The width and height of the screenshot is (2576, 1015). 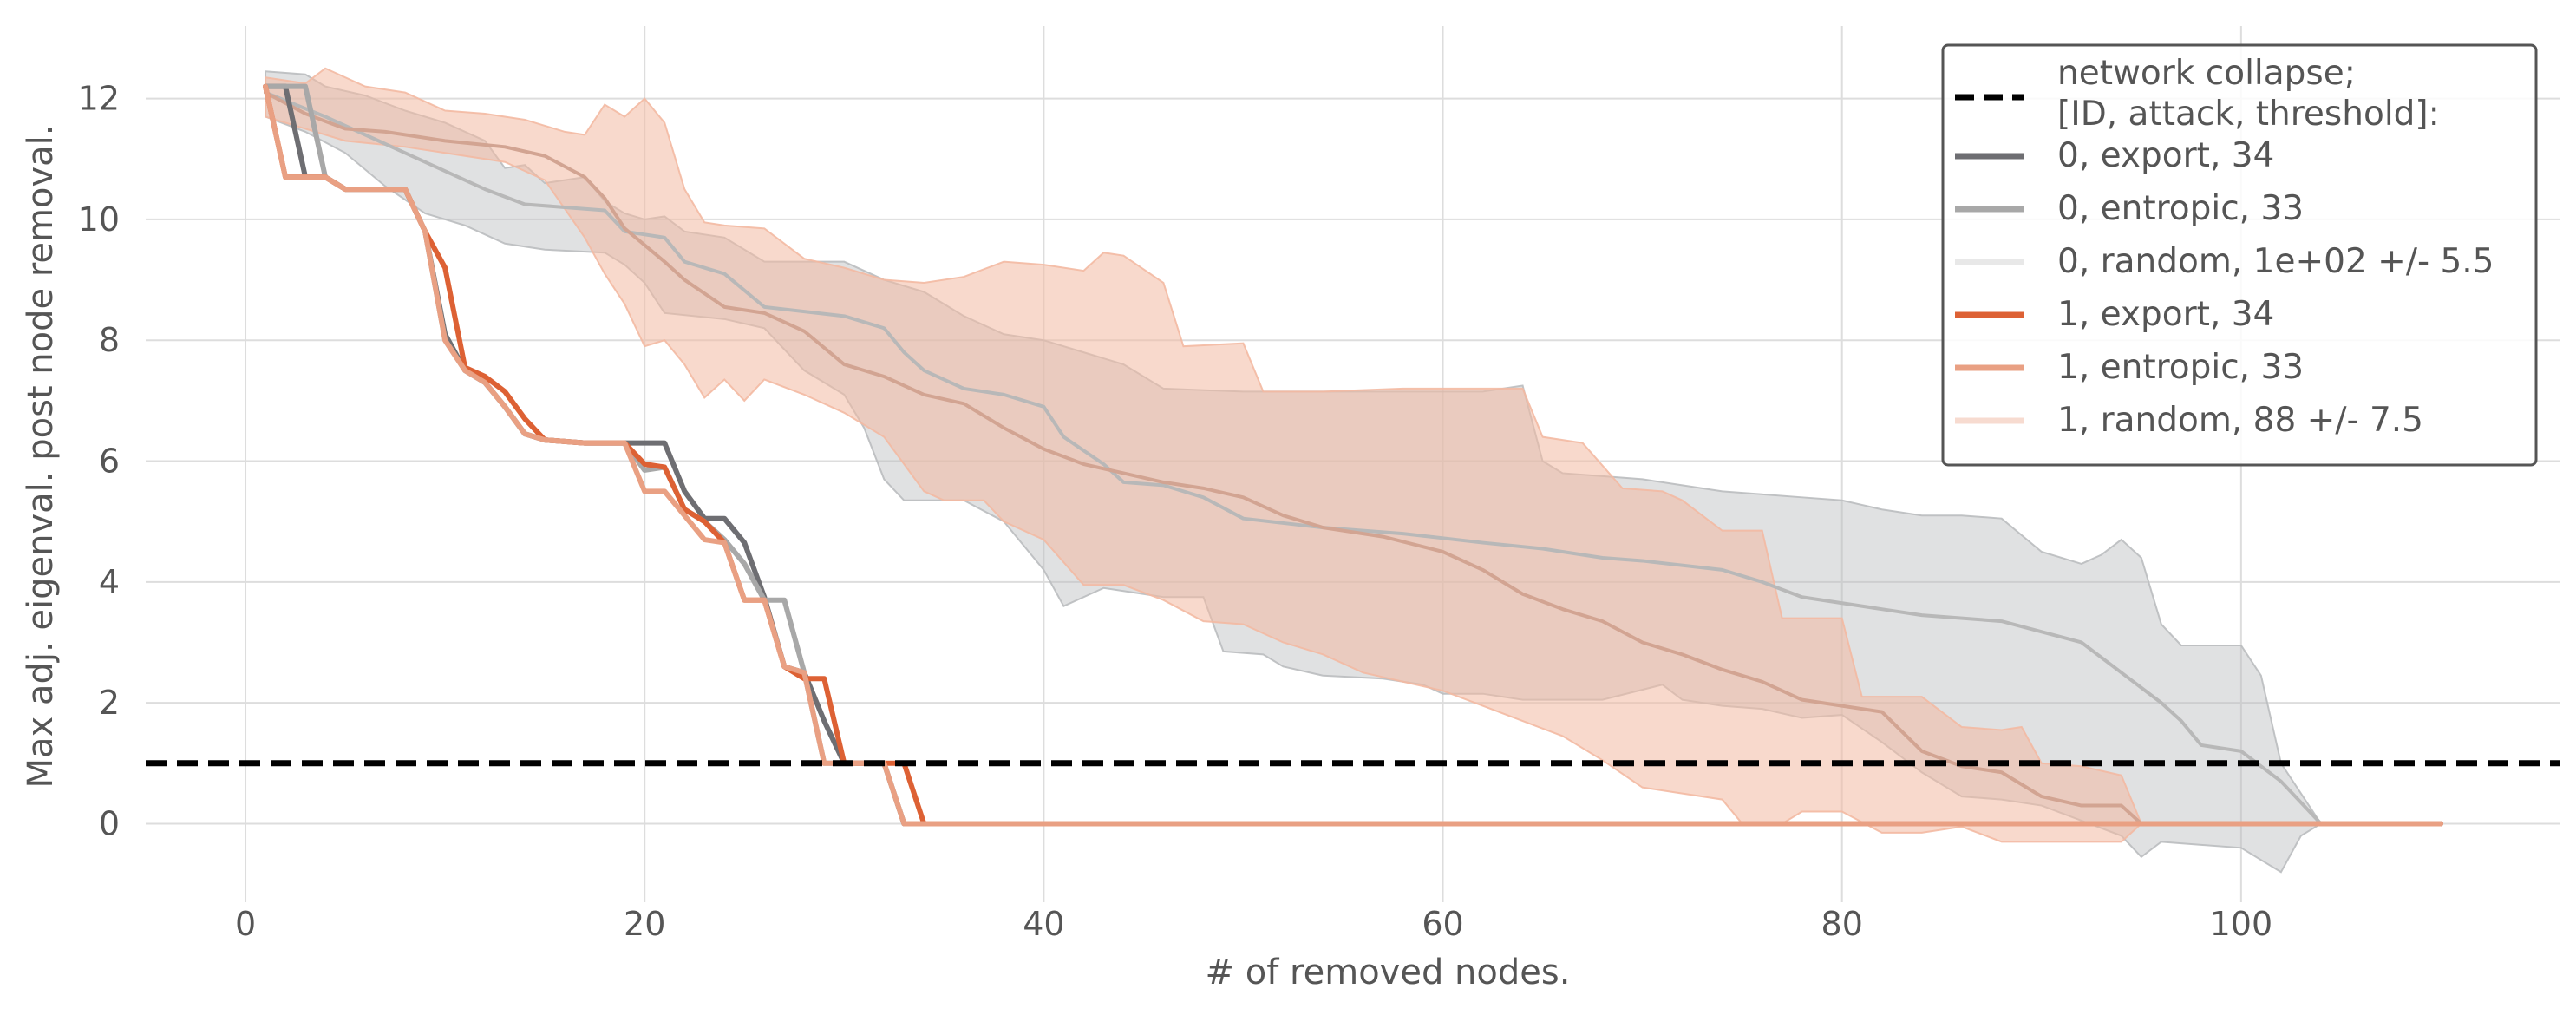 What do you see at coordinates (2240, 420) in the screenshot?
I see `legend-label-1-random-88-7-5: 1, random, 88 +/- 7.5` at bounding box center [2240, 420].